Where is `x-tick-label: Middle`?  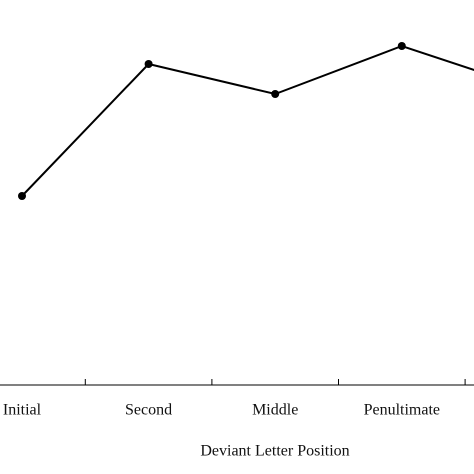
x-tick-label: Middle is located at coordinates (275, 410).